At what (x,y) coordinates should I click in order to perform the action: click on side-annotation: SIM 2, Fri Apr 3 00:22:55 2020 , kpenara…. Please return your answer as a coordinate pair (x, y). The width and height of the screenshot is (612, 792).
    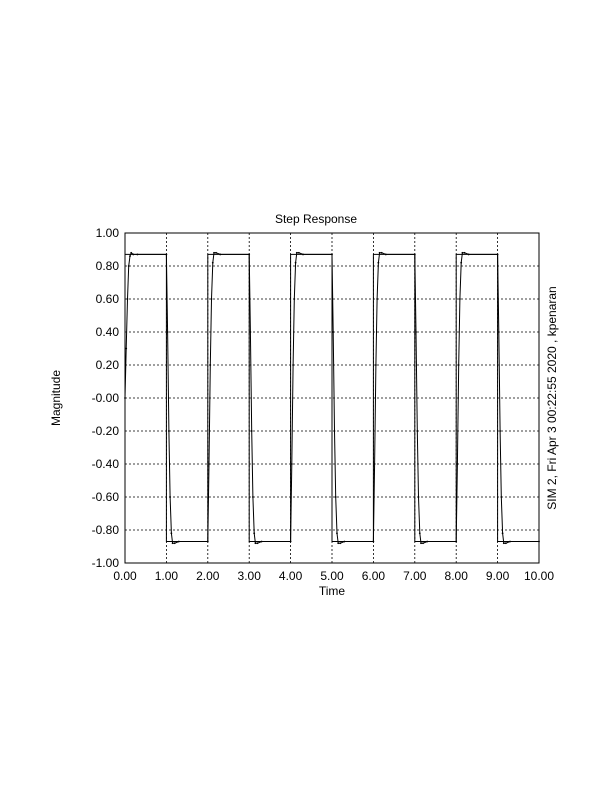
    Looking at the image, I should click on (552, 397).